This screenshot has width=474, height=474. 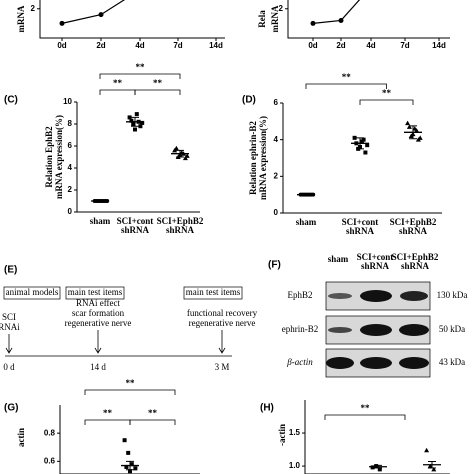 What do you see at coordinates (452, 295) in the screenshot?
I see `size-label: 130 kDa` at bounding box center [452, 295].